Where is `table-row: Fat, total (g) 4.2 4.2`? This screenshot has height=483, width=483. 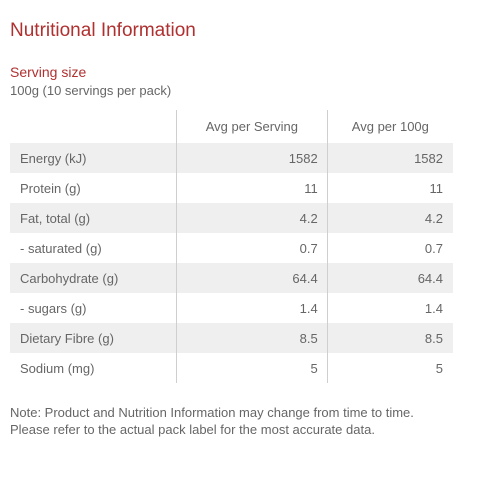 table-row: Fat, total (g) 4.2 4.2 is located at coordinates (231, 218).